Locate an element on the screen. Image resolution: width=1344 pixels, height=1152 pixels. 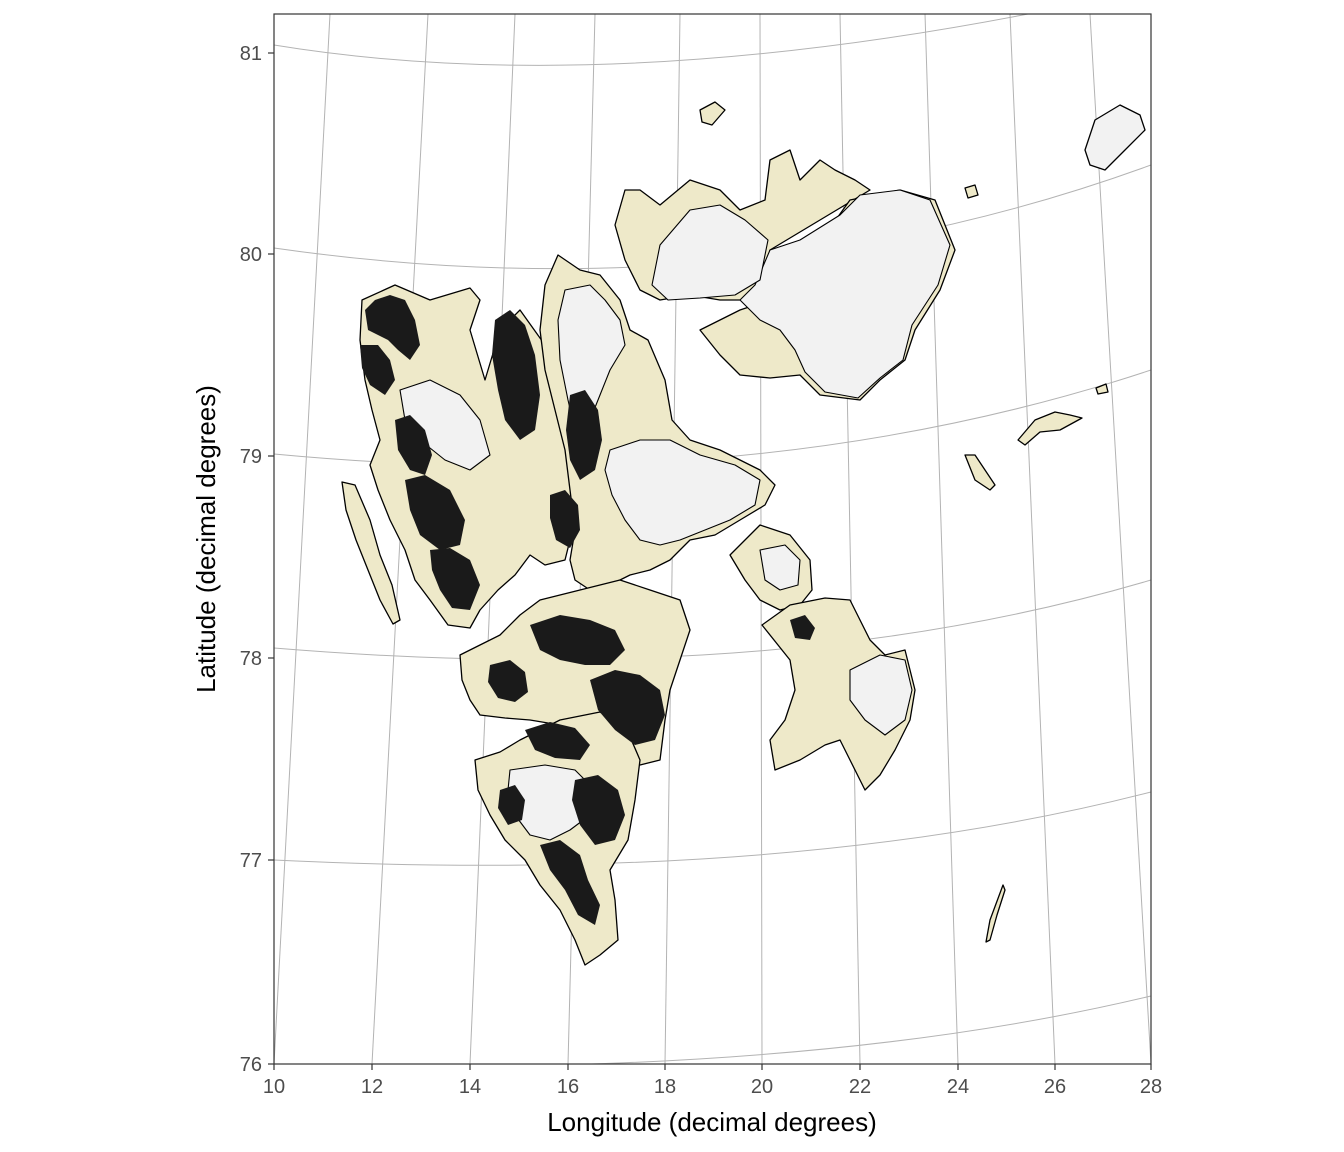
mountains-ny-friesland is located at coordinates (584, 435).